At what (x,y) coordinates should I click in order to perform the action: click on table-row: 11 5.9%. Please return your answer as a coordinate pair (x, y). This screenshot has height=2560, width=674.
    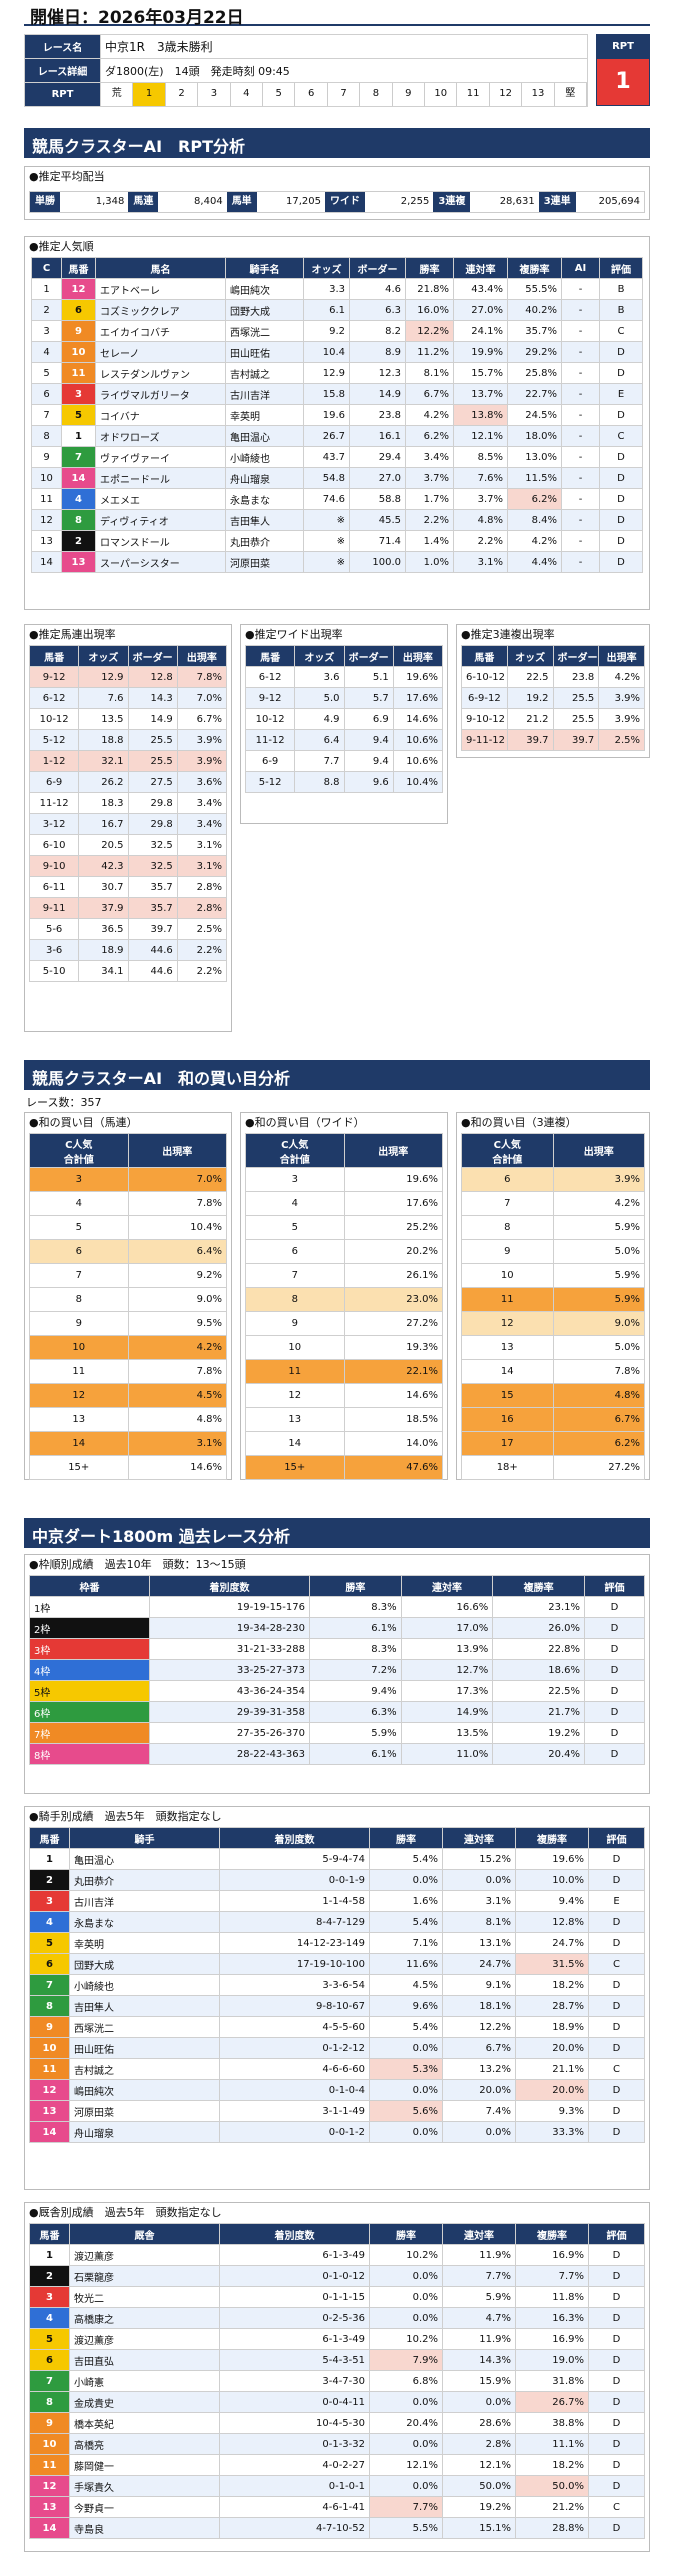
    Looking at the image, I should click on (553, 1299).